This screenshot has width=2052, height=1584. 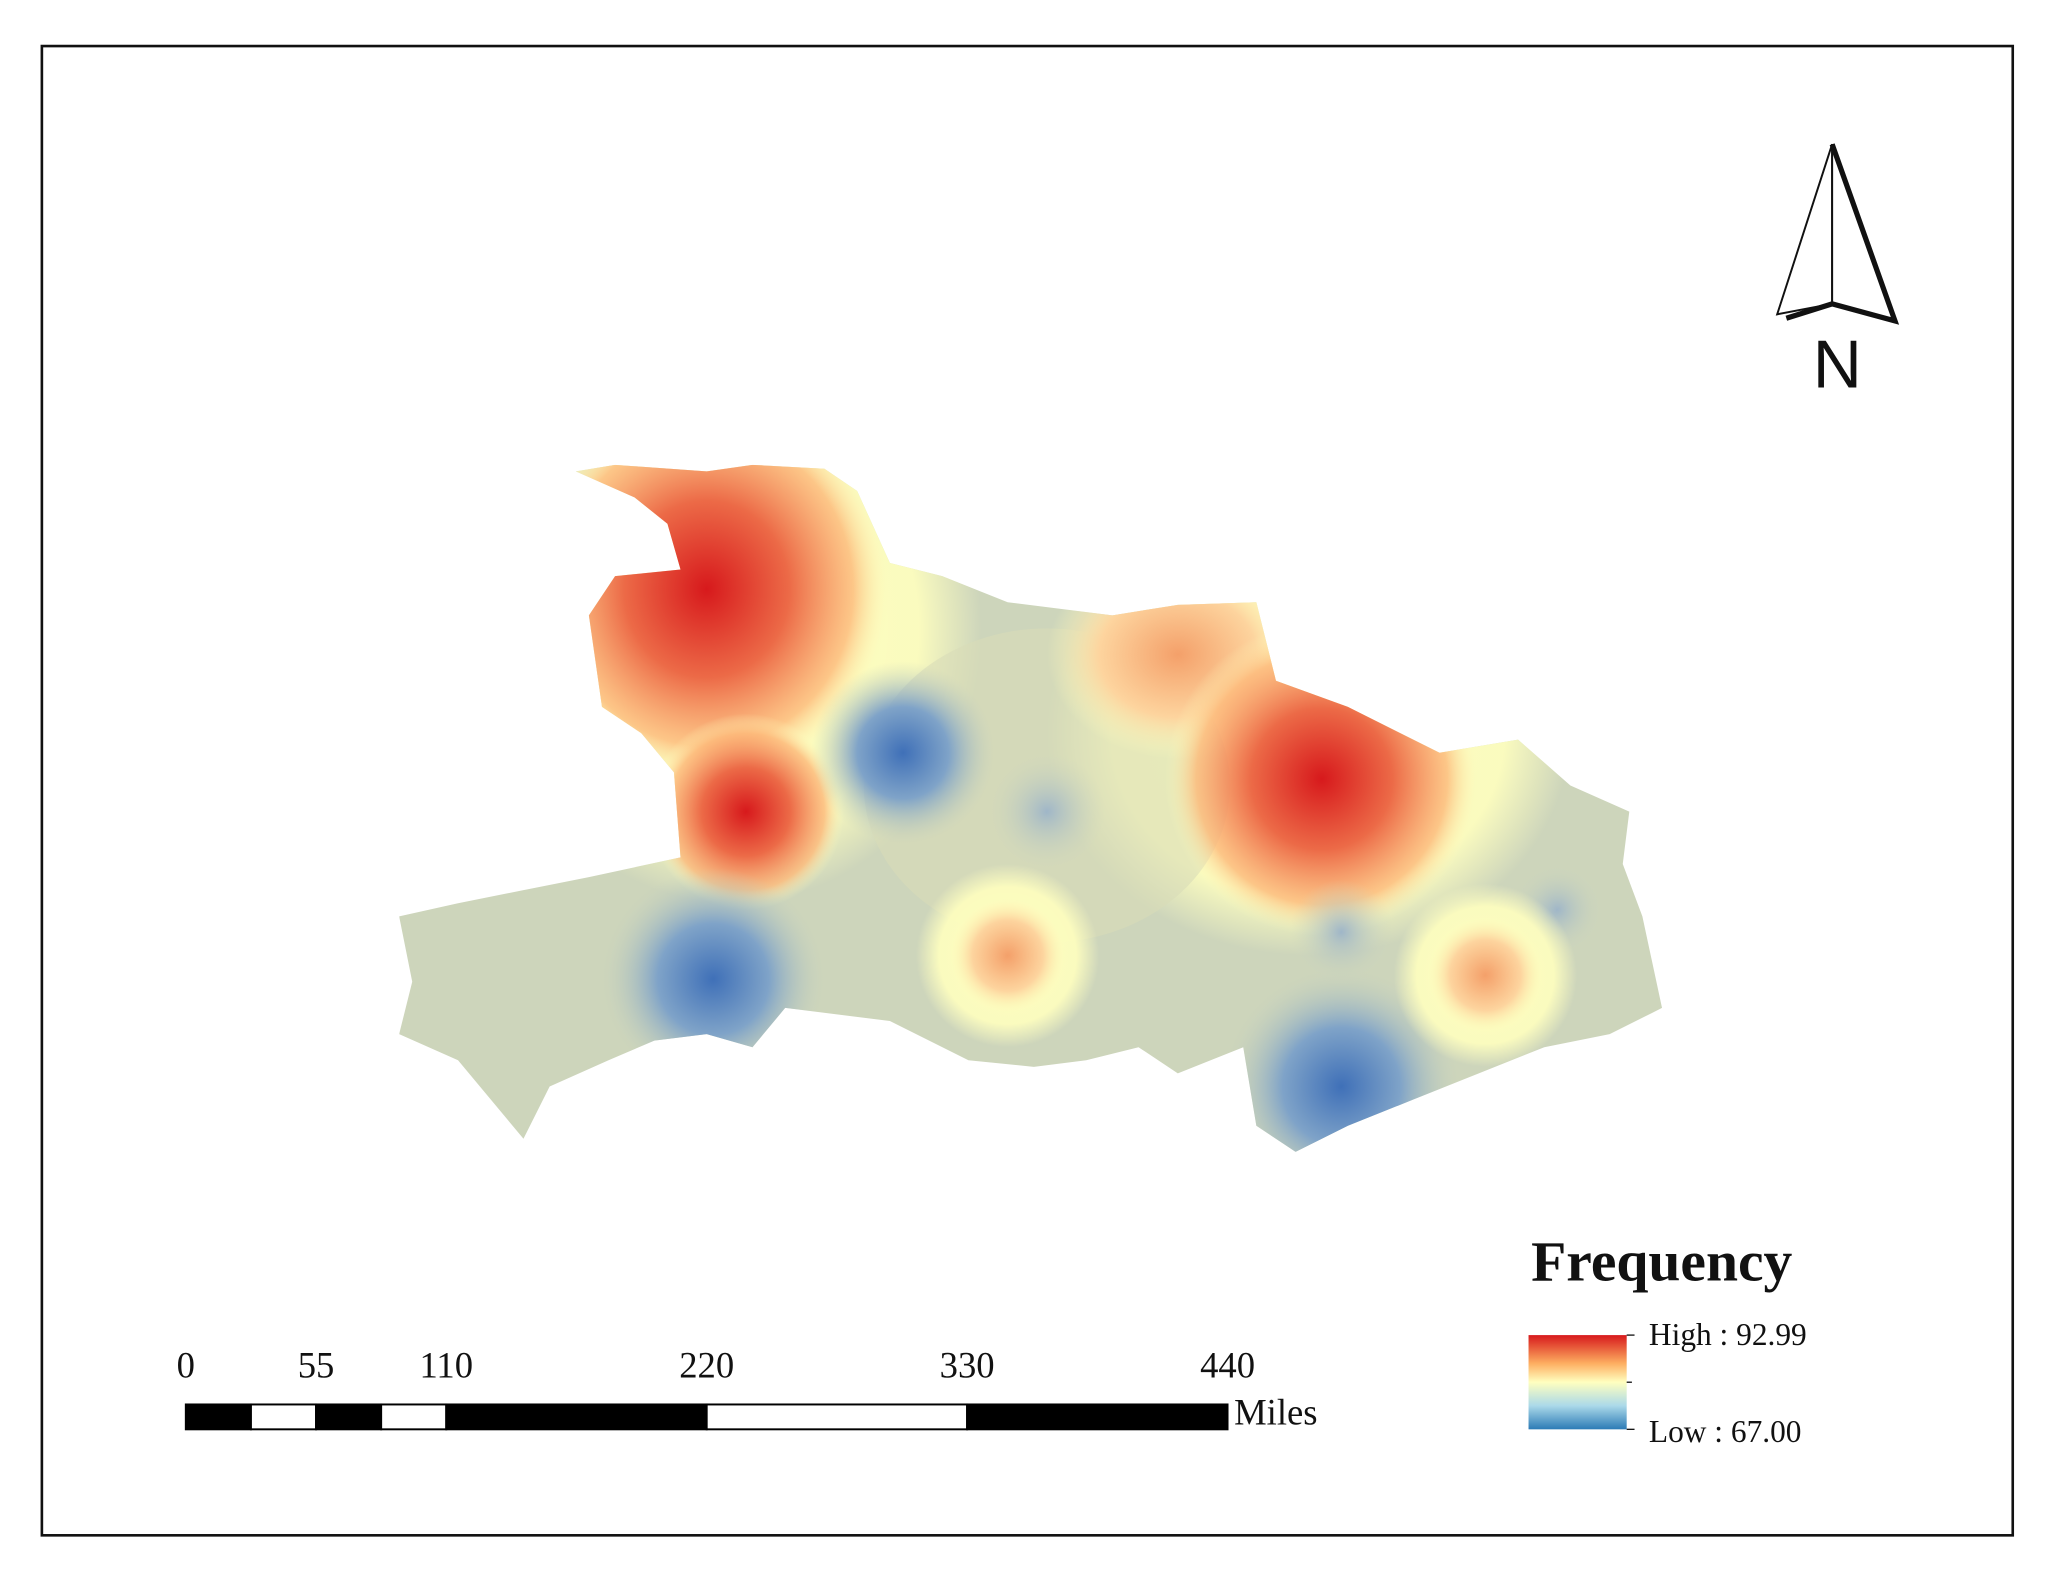 I want to click on scale-tick-label: 330, so click(x=967, y=1365).